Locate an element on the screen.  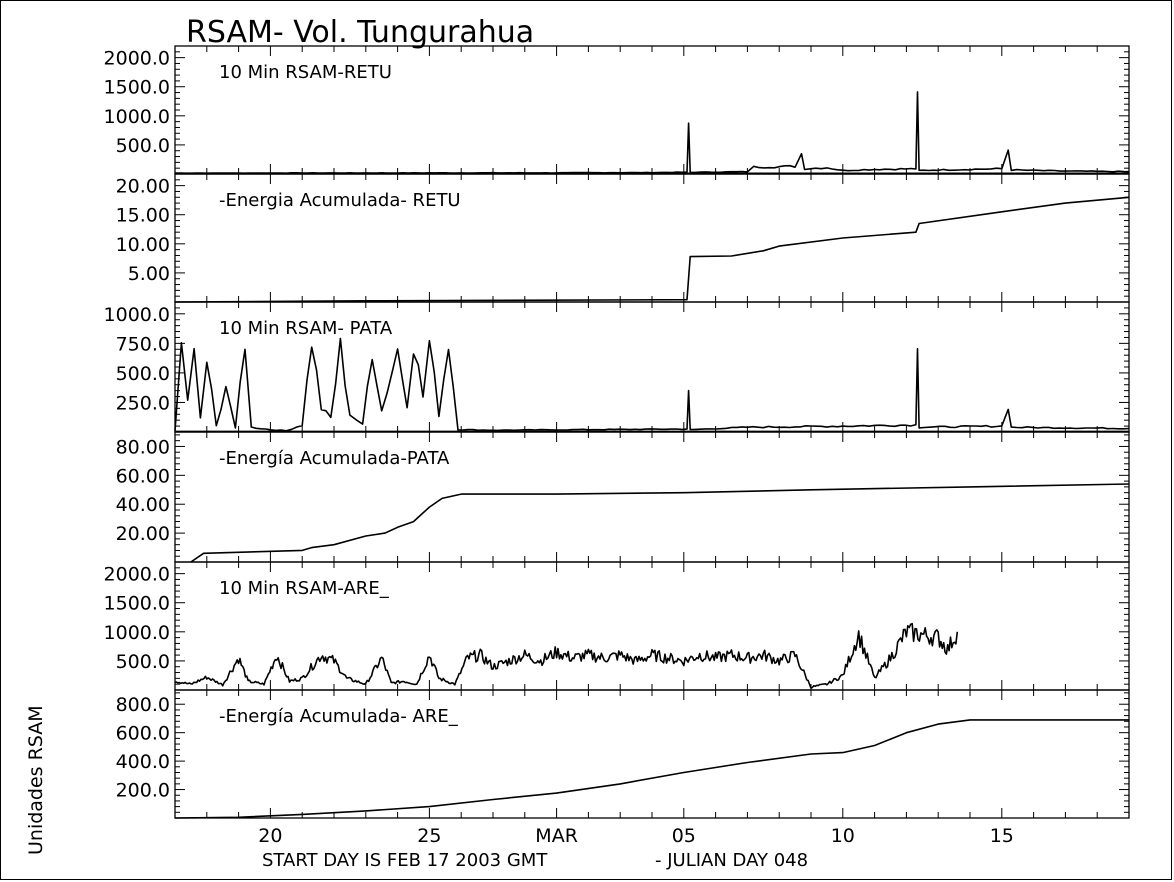
y-tick-label: 750.0 is located at coordinates (143, 344).